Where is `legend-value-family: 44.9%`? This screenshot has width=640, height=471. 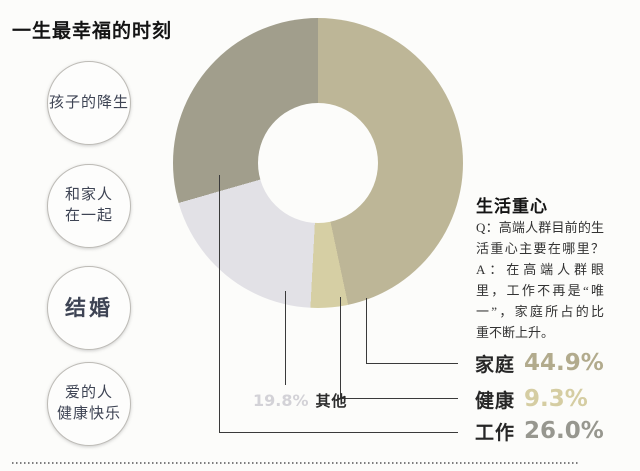
legend-value-family: 44.9% is located at coordinates (564, 363).